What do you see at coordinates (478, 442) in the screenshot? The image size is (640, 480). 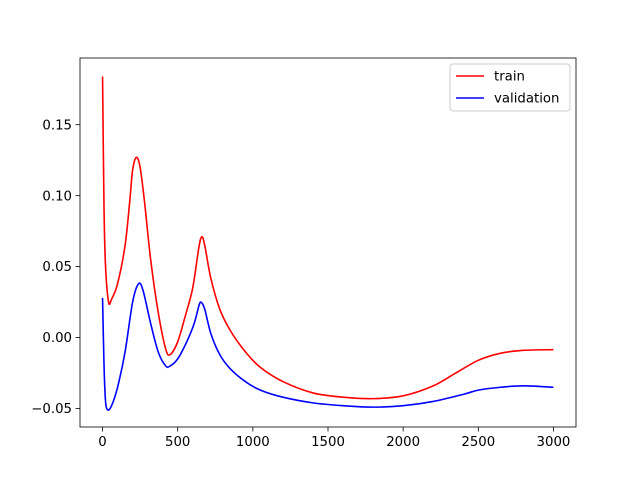 I see `x-tick-label: 2500` at bounding box center [478, 442].